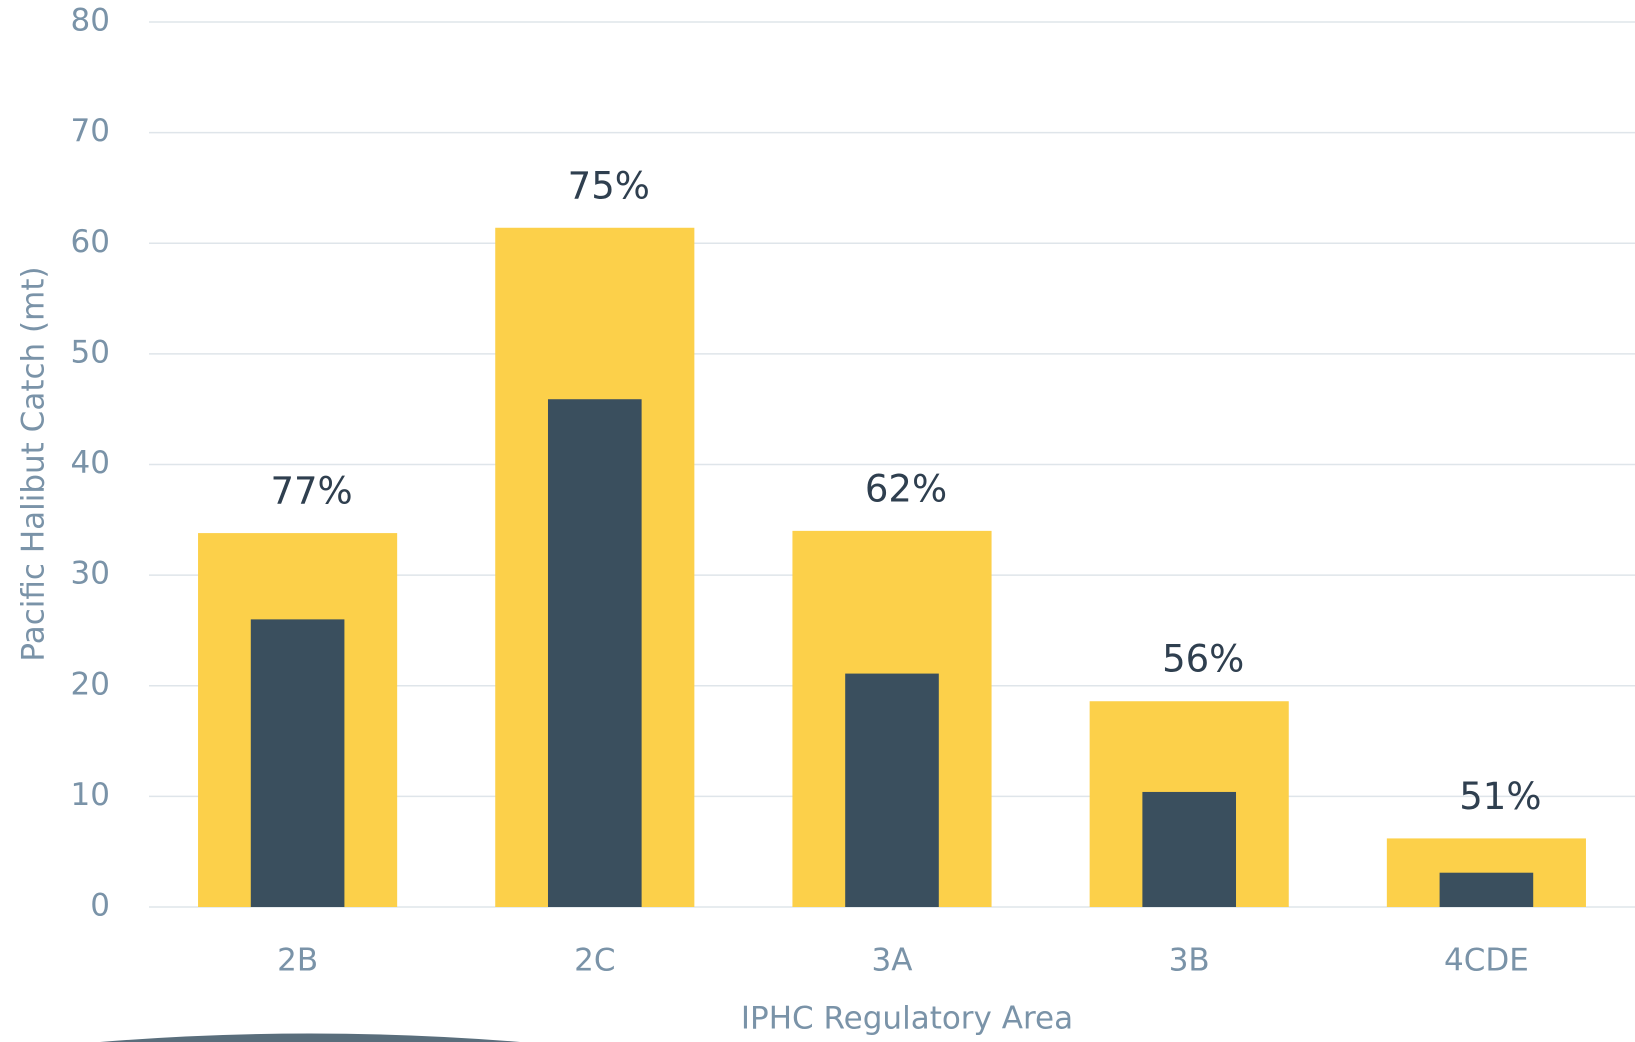  What do you see at coordinates (907, 1019) in the screenshot?
I see `x-axis-title: IPHC Regulatory Area` at bounding box center [907, 1019].